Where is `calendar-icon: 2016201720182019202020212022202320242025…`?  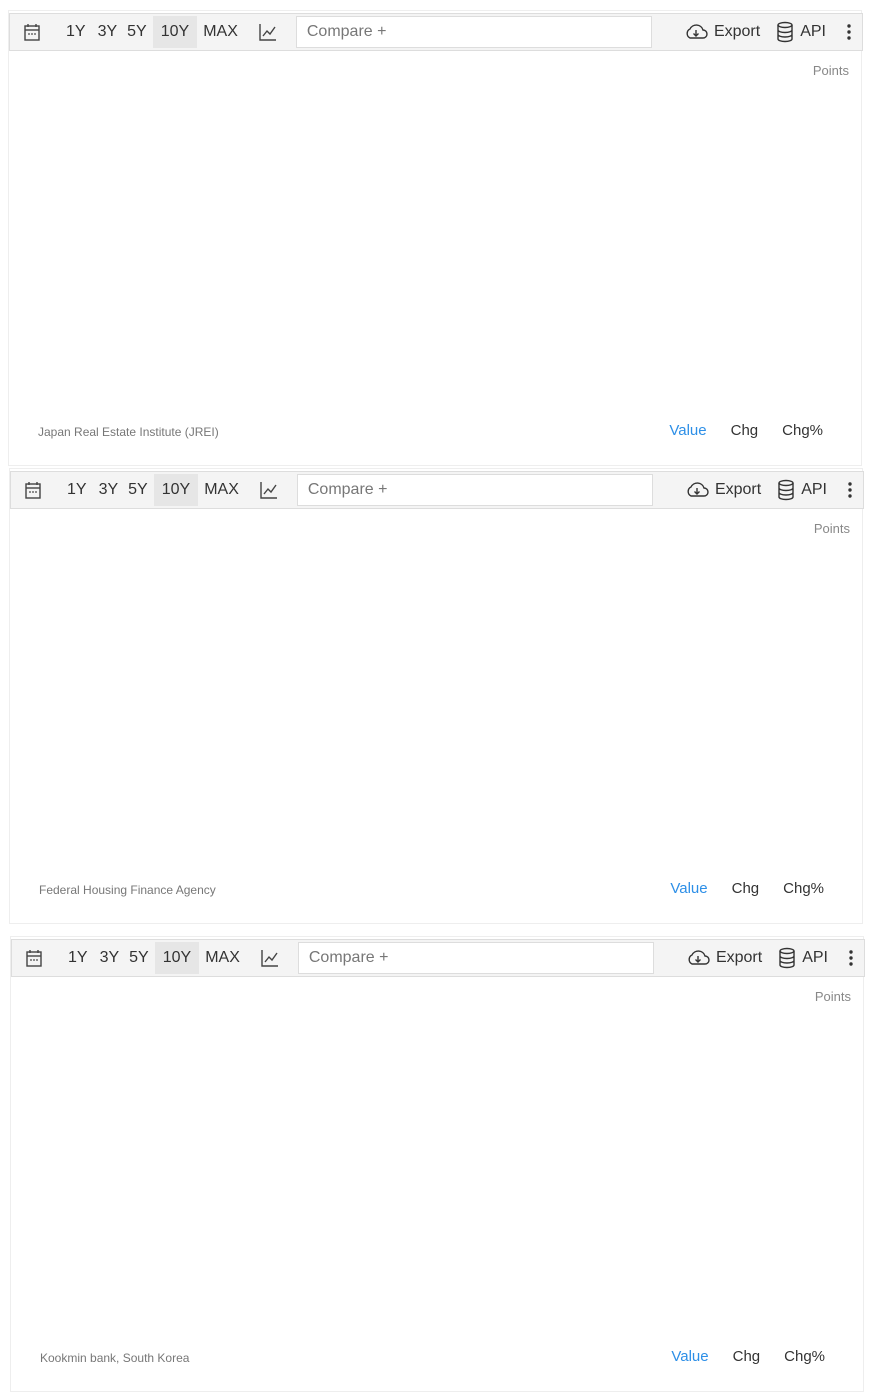
calendar-icon: 2016201720182019202020212022202320242025… is located at coordinates (34, 958).